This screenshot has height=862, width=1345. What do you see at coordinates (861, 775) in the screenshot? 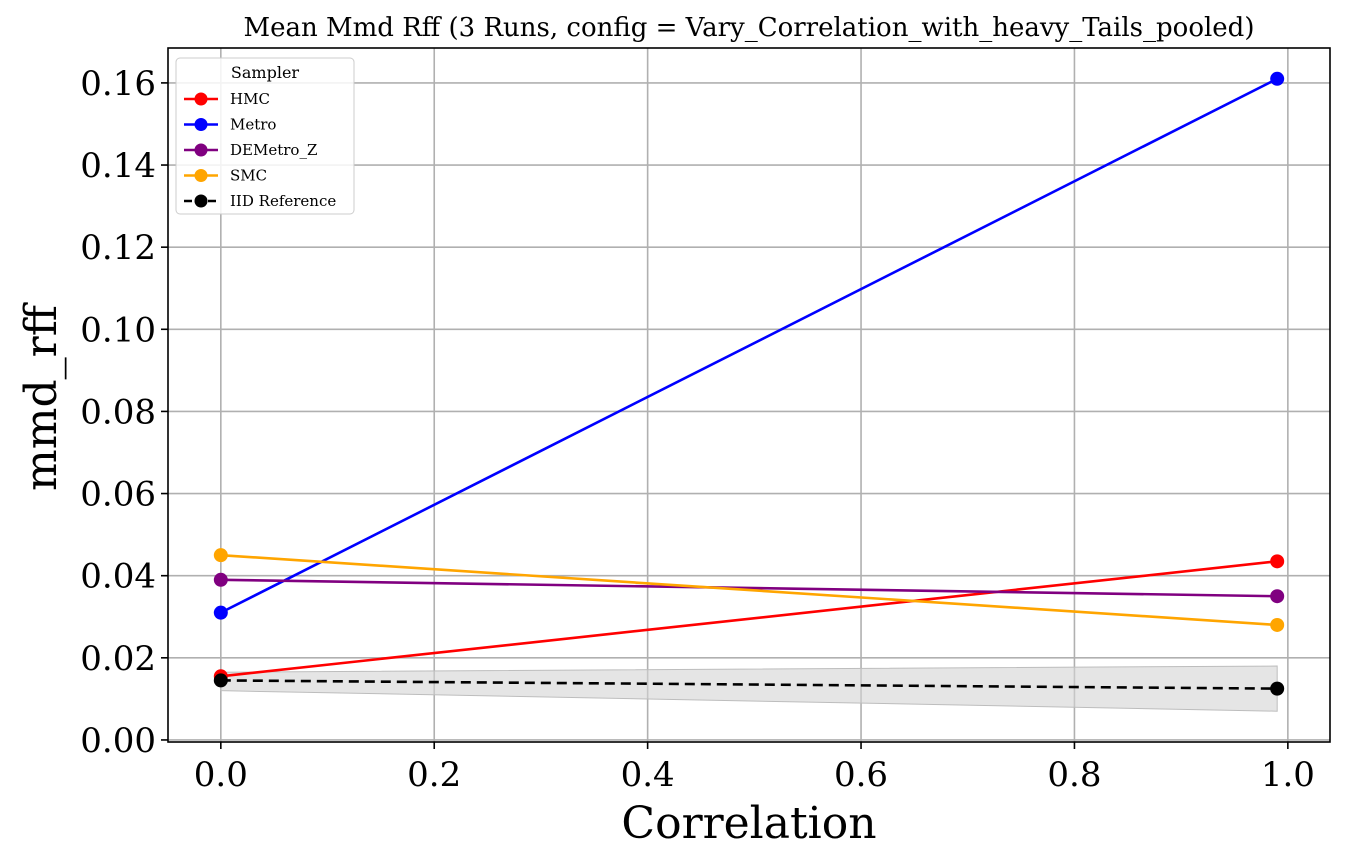
I see `x-tick-label: 0.6` at bounding box center [861, 775].